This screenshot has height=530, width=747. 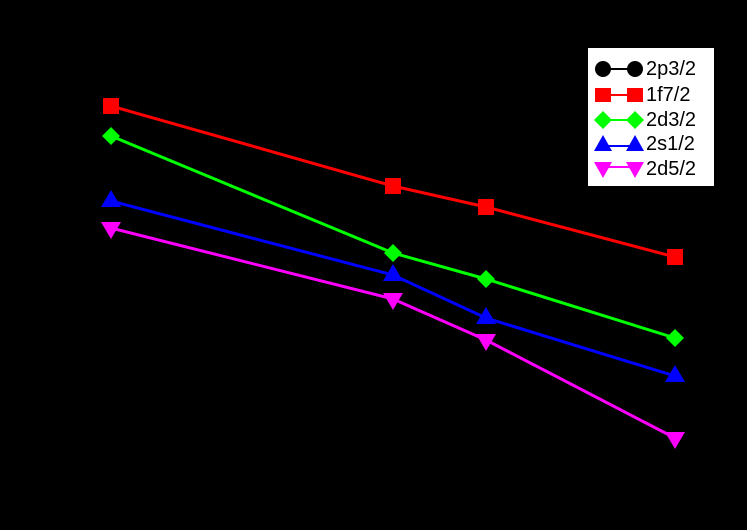 What do you see at coordinates (619, 170) in the screenshot?
I see `triangle-down-marker-icon` at bounding box center [619, 170].